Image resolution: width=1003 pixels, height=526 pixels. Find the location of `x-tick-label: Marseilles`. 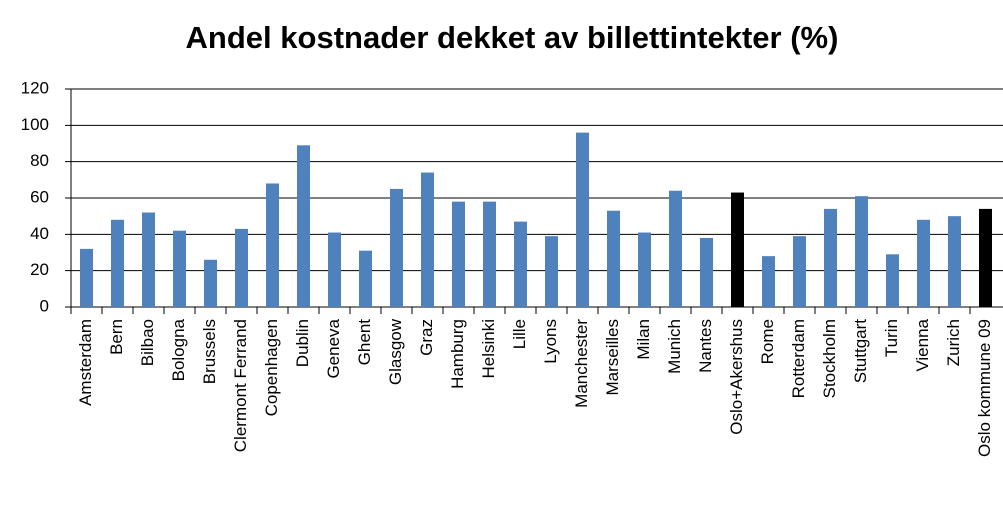

x-tick-label: Marseilles is located at coordinates (612, 357).